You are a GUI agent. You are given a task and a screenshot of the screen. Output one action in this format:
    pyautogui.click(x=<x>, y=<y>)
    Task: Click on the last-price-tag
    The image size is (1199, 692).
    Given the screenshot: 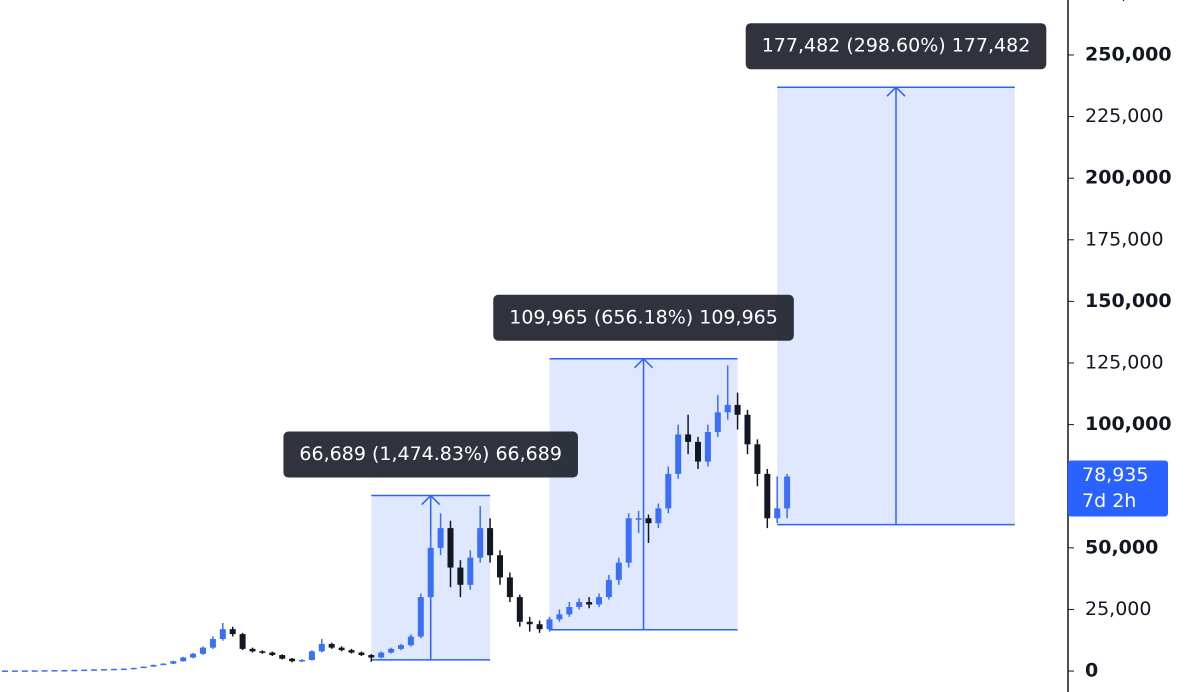 What is the action you would take?
    pyautogui.click(x=1118, y=488)
    